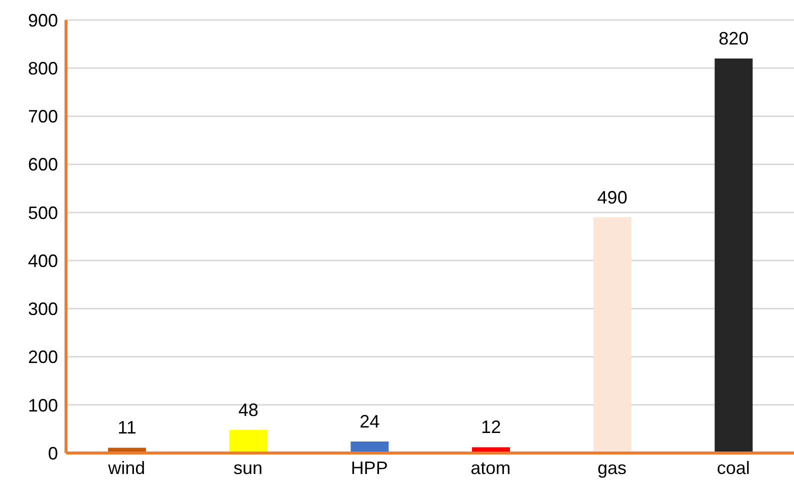 Image resolution: width=794 pixels, height=491 pixels. What do you see at coordinates (612, 197) in the screenshot?
I see `data-label: 490` at bounding box center [612, 197].